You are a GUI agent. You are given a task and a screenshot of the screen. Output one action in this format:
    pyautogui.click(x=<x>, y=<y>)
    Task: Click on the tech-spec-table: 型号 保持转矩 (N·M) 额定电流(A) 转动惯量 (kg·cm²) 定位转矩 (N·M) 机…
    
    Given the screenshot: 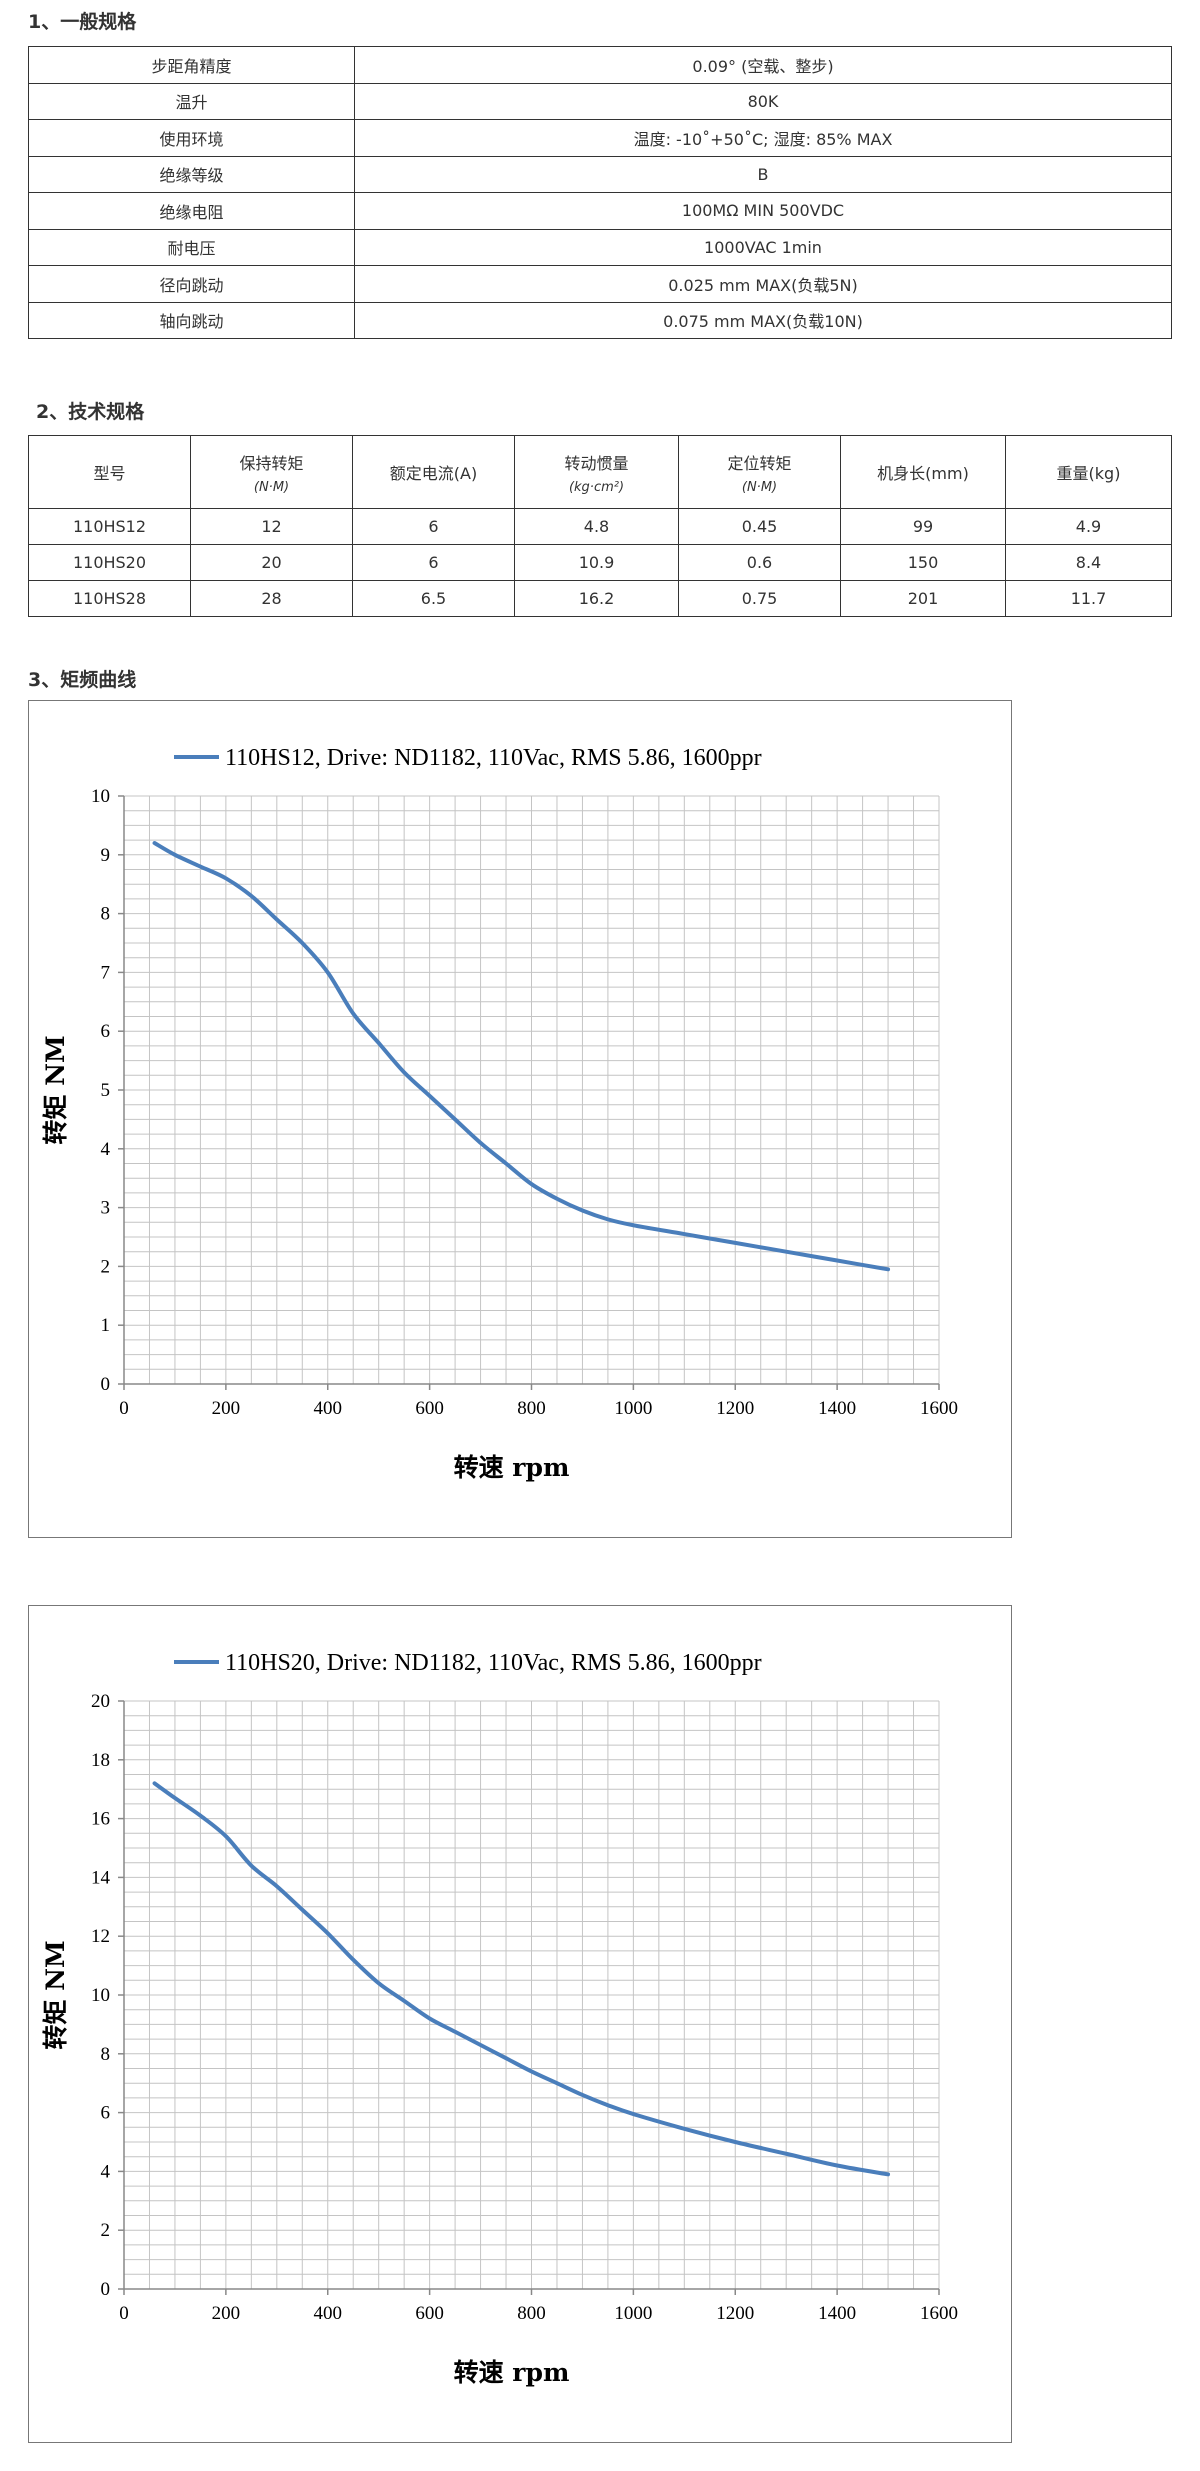 What is the action you would take?
    pyautogui.click(x=600, y=526)
    